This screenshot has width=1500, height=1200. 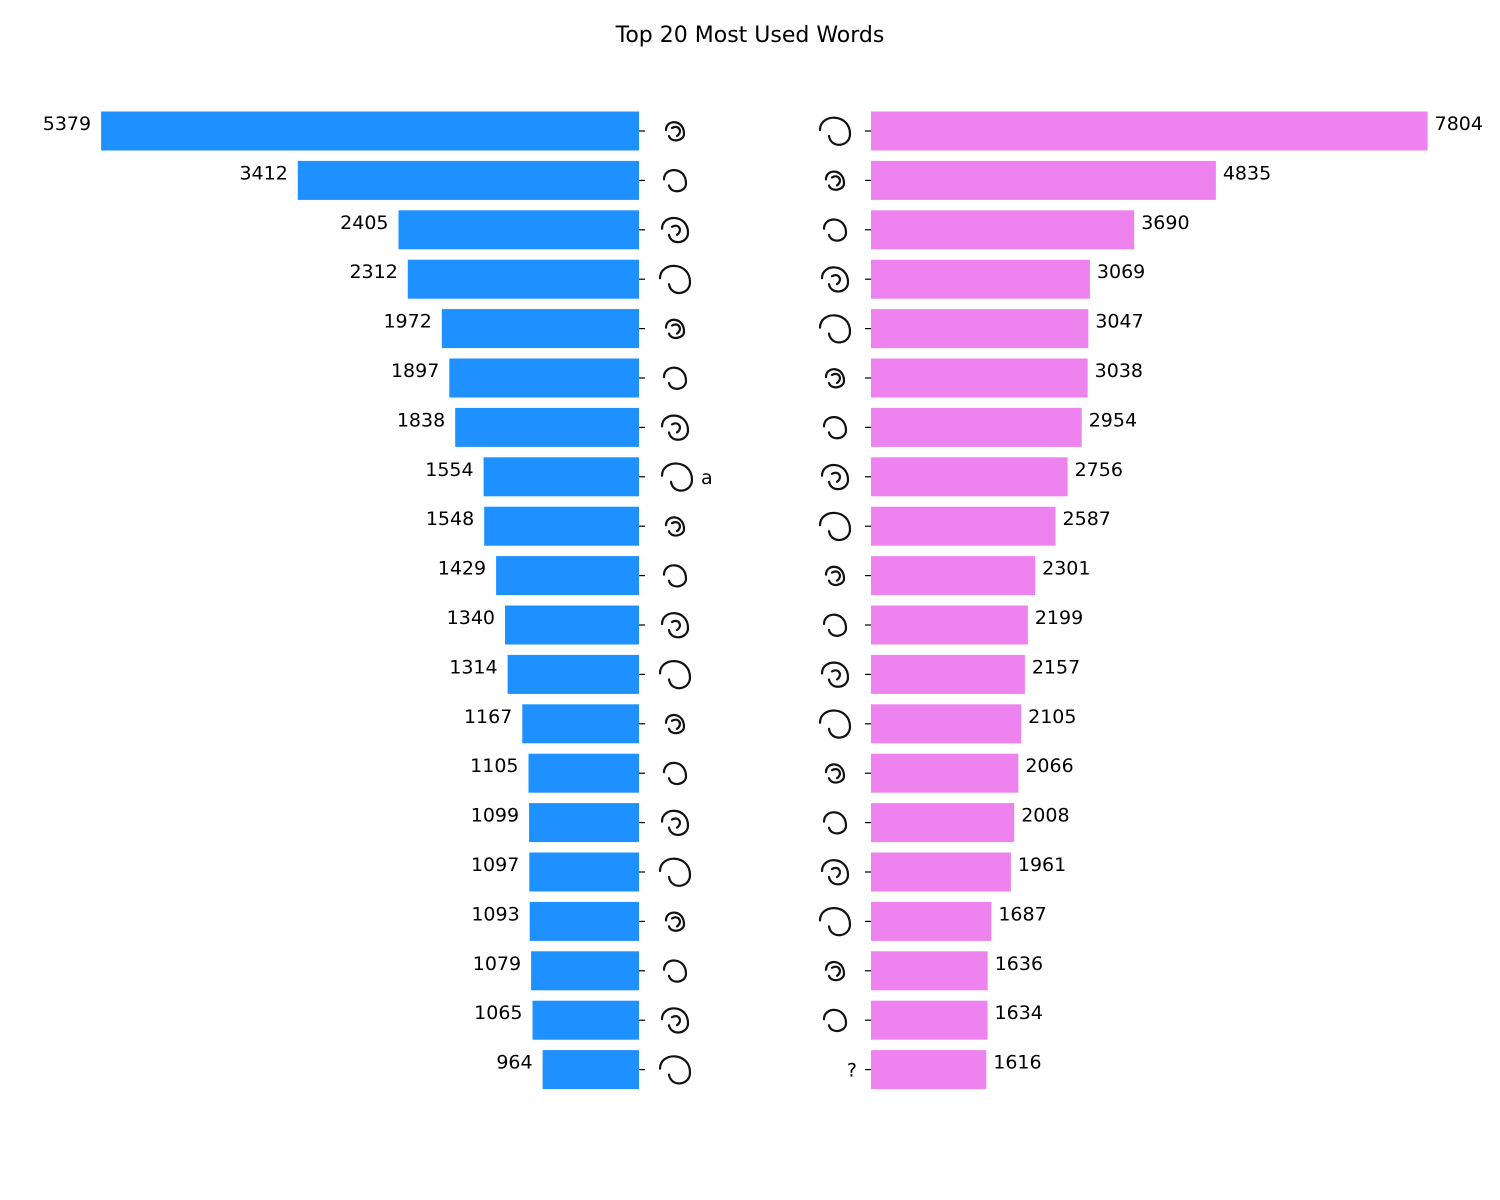 What do you see at coordinates (1119, 371) in the screenshot?
I see `right-value-label: 3038` at bounding box center [1119, 371].